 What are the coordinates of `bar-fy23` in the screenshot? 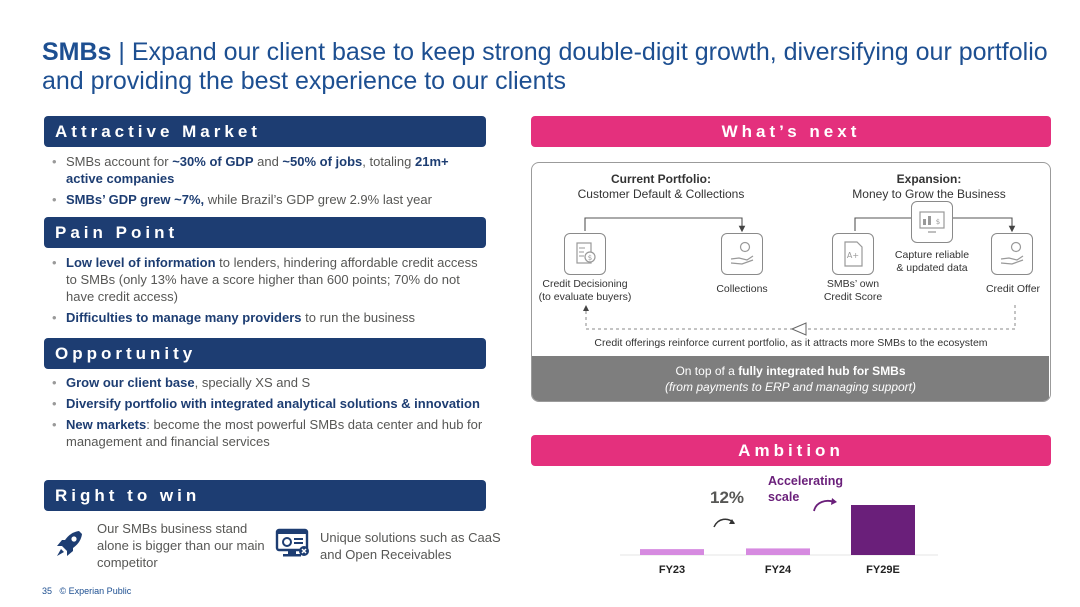 It's located at (672, 552).